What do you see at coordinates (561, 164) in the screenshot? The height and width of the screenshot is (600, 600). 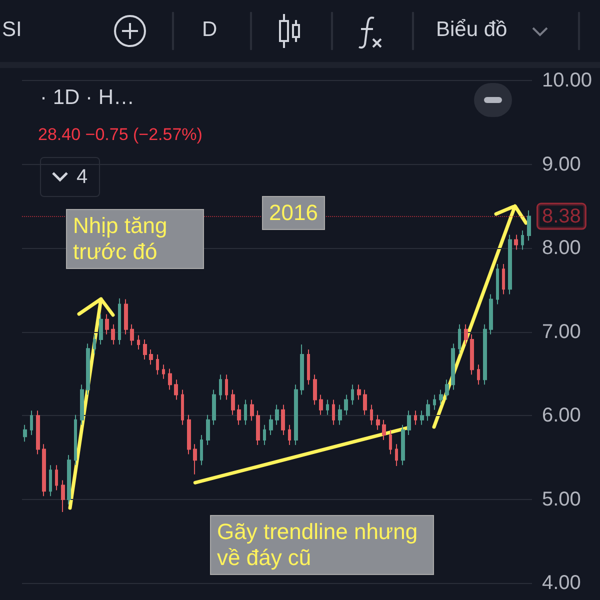 I see `y-tick-label: 9.00` at bounding box center [561, 164].